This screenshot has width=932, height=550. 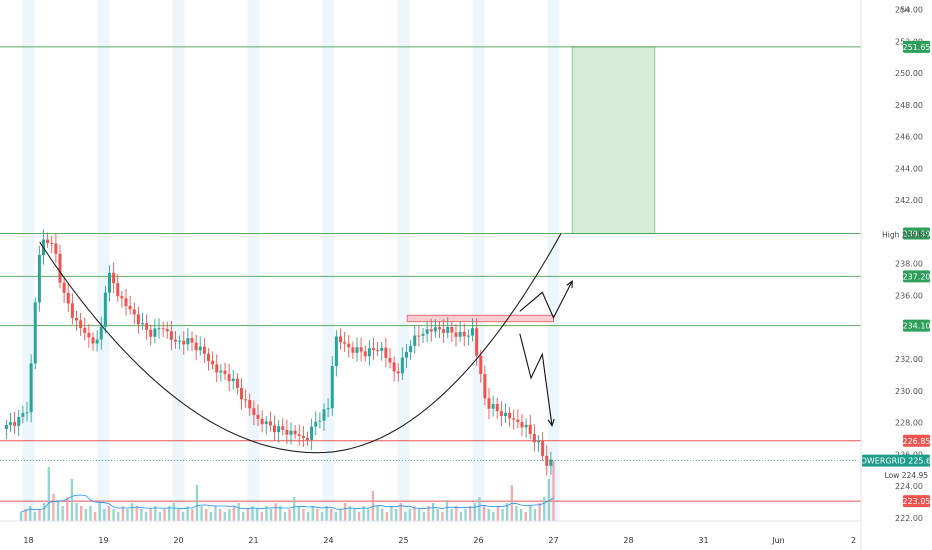 What do you see at coordinates (28, 540) in the screenshot?
I see `x-tick-label: 18` at bounding box center [28, 540].